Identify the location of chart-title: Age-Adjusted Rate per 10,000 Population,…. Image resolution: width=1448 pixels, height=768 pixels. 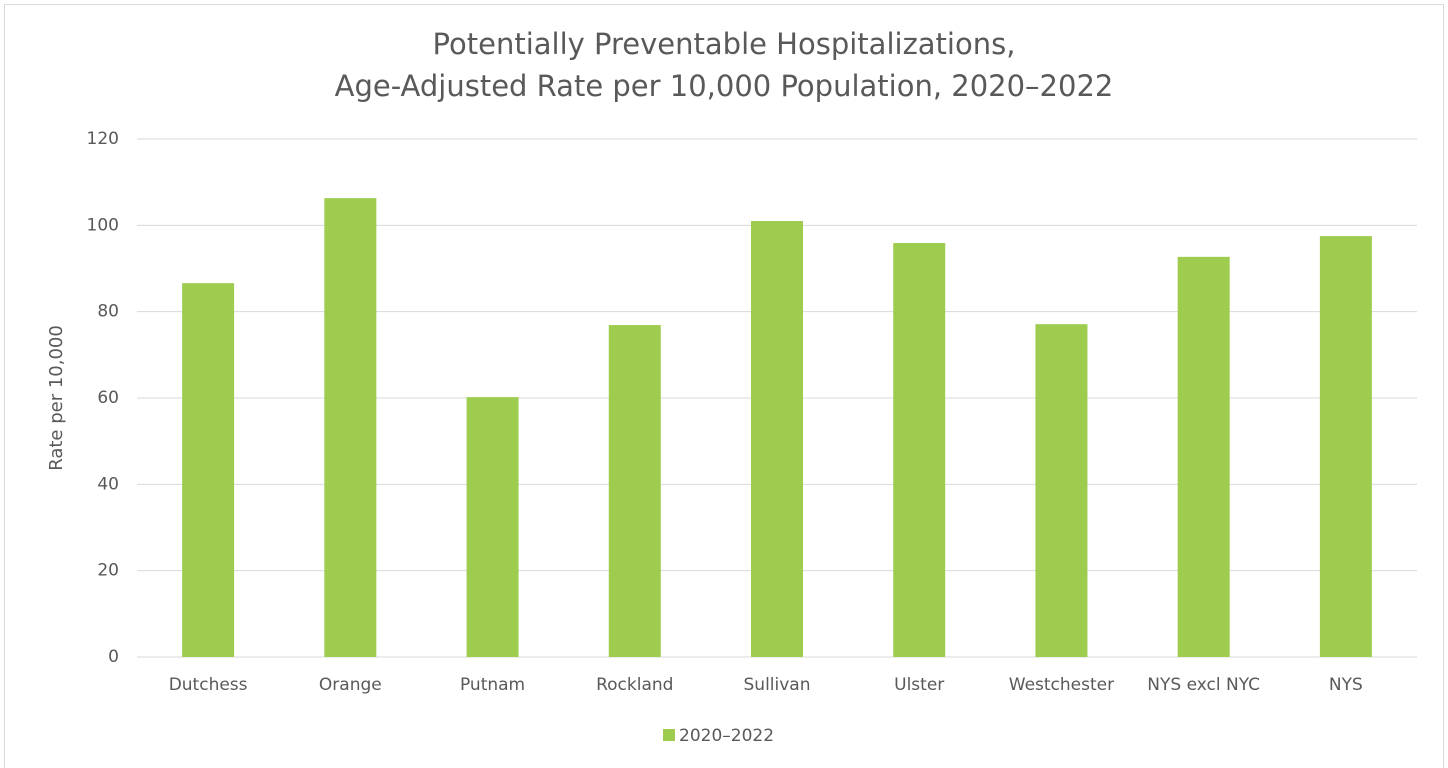
(724, 86).